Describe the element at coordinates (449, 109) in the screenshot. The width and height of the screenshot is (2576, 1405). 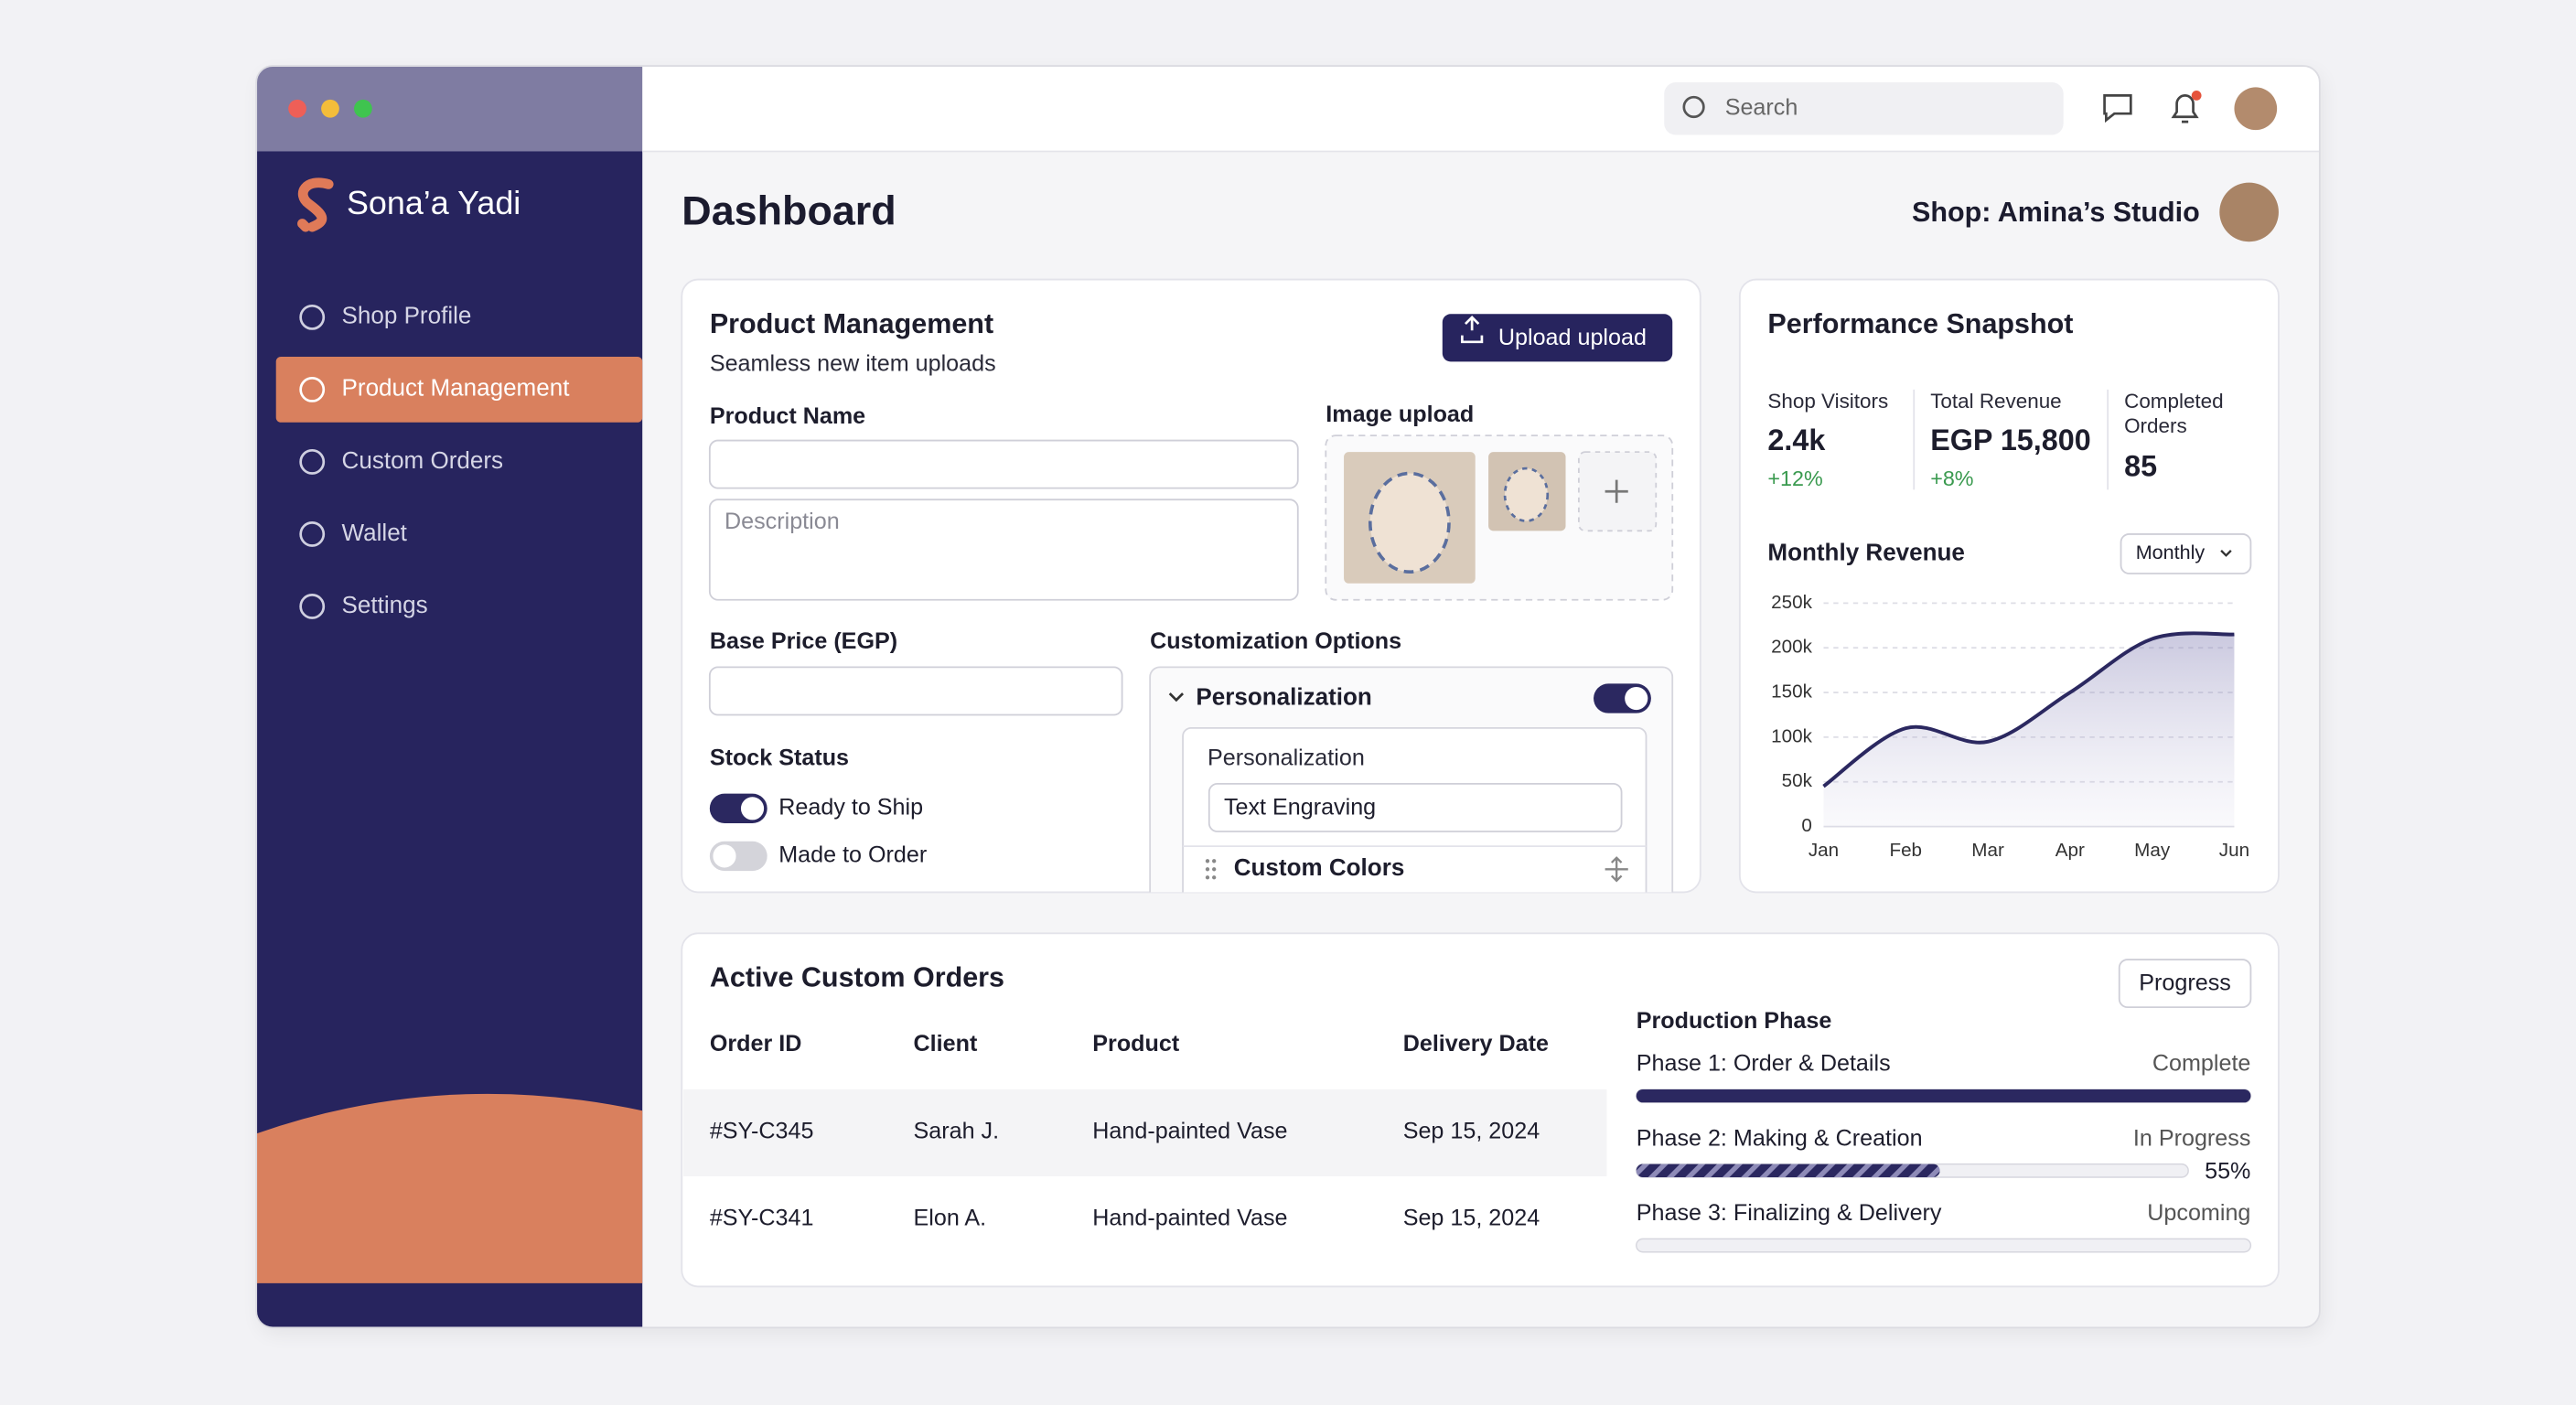
I see `titlebar` at that location.